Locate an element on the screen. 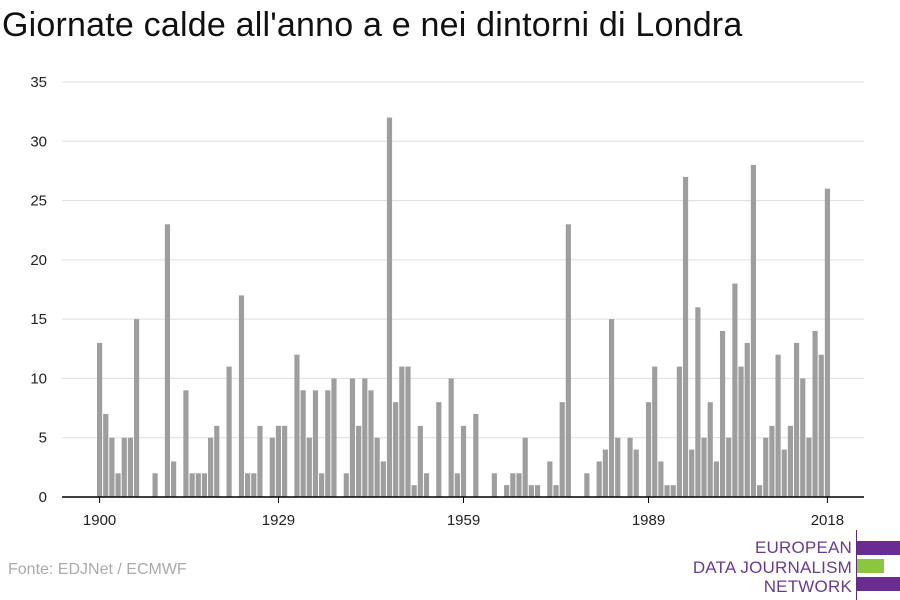 The image size is (900, 600). bar-1948 is located at coordinates (396, 449).